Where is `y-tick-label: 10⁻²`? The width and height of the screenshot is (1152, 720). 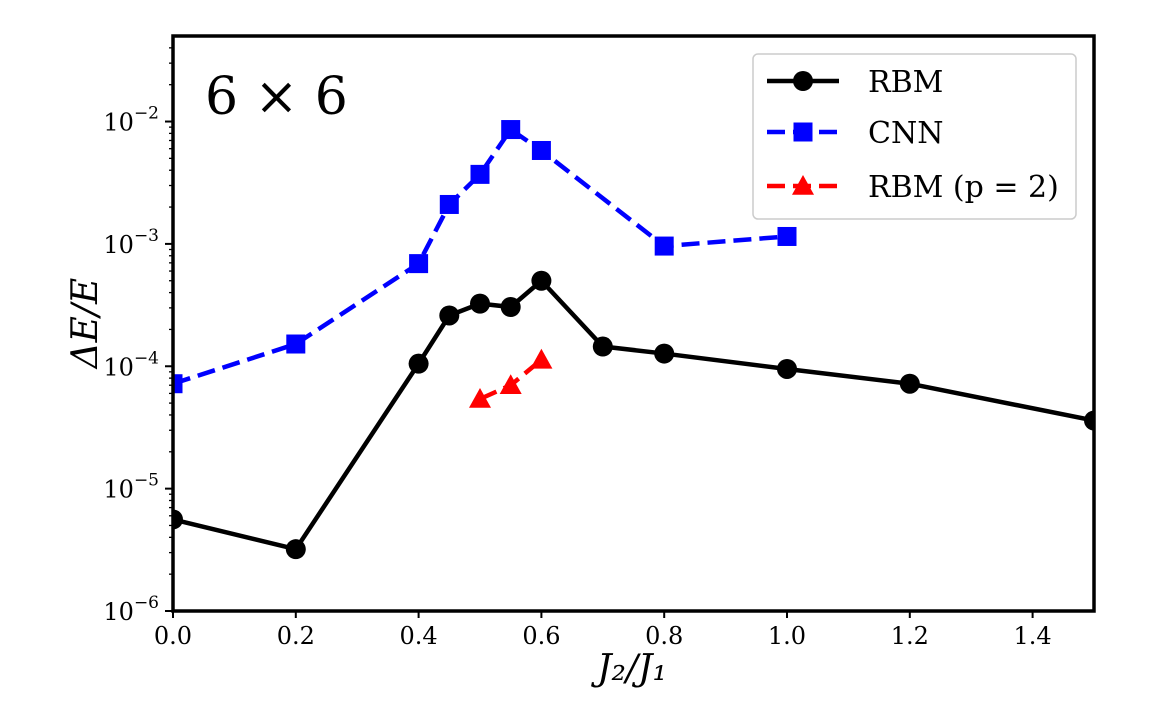 y-tick-label: 10⁻² is located at coordinates (131, 120).